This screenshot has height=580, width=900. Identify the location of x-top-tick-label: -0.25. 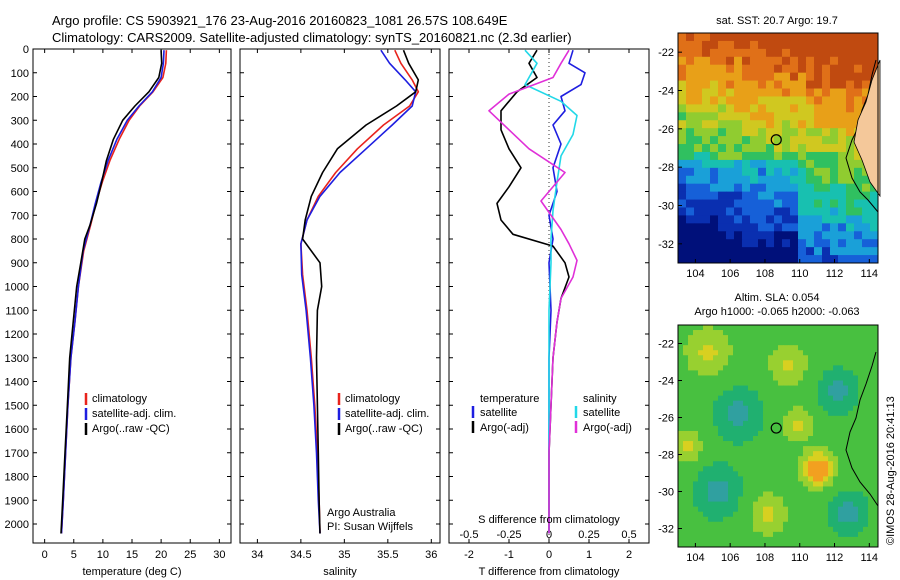
(508, 535).